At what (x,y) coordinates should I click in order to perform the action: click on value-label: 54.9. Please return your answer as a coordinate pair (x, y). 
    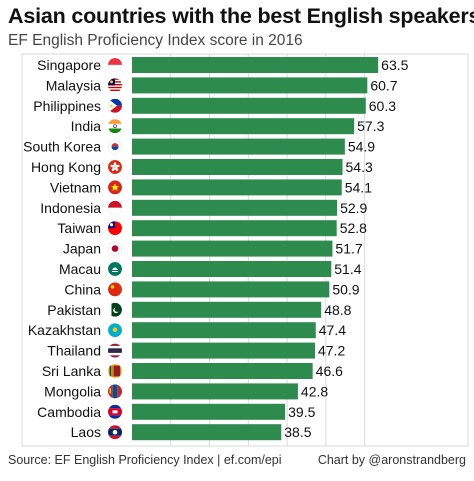
    Looking at the image, I should click on (361, 147).